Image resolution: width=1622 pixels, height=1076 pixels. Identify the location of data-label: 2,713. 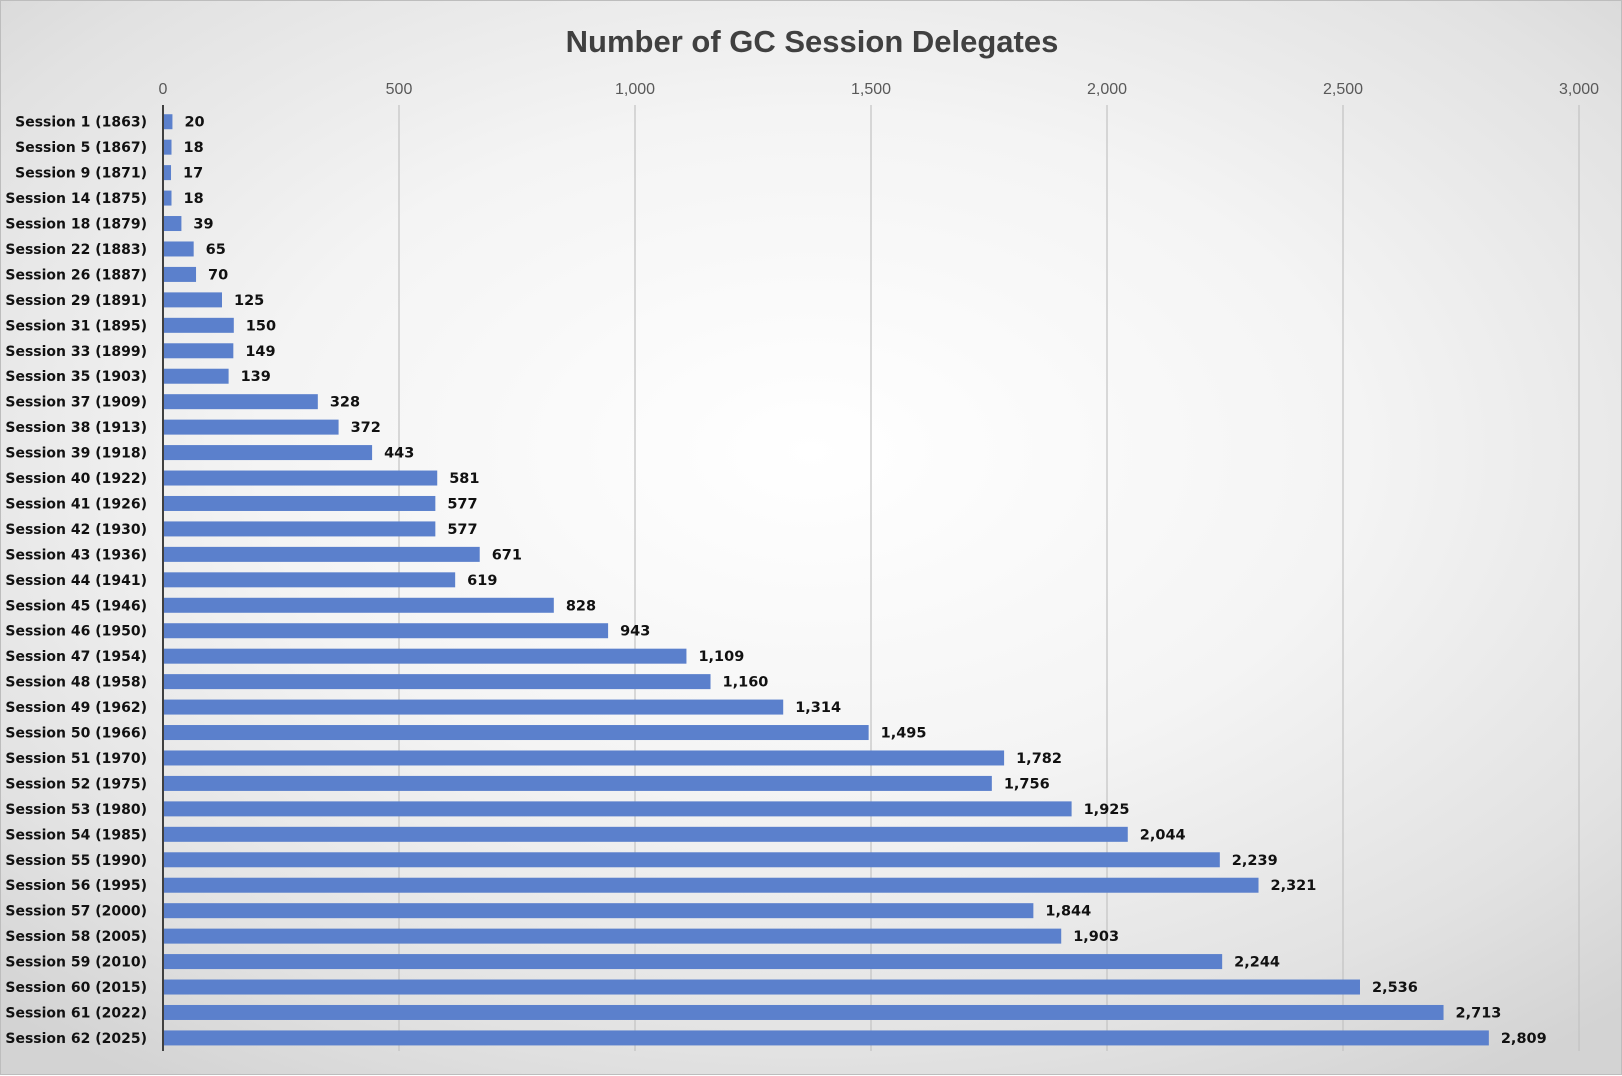
(1479, 1013).